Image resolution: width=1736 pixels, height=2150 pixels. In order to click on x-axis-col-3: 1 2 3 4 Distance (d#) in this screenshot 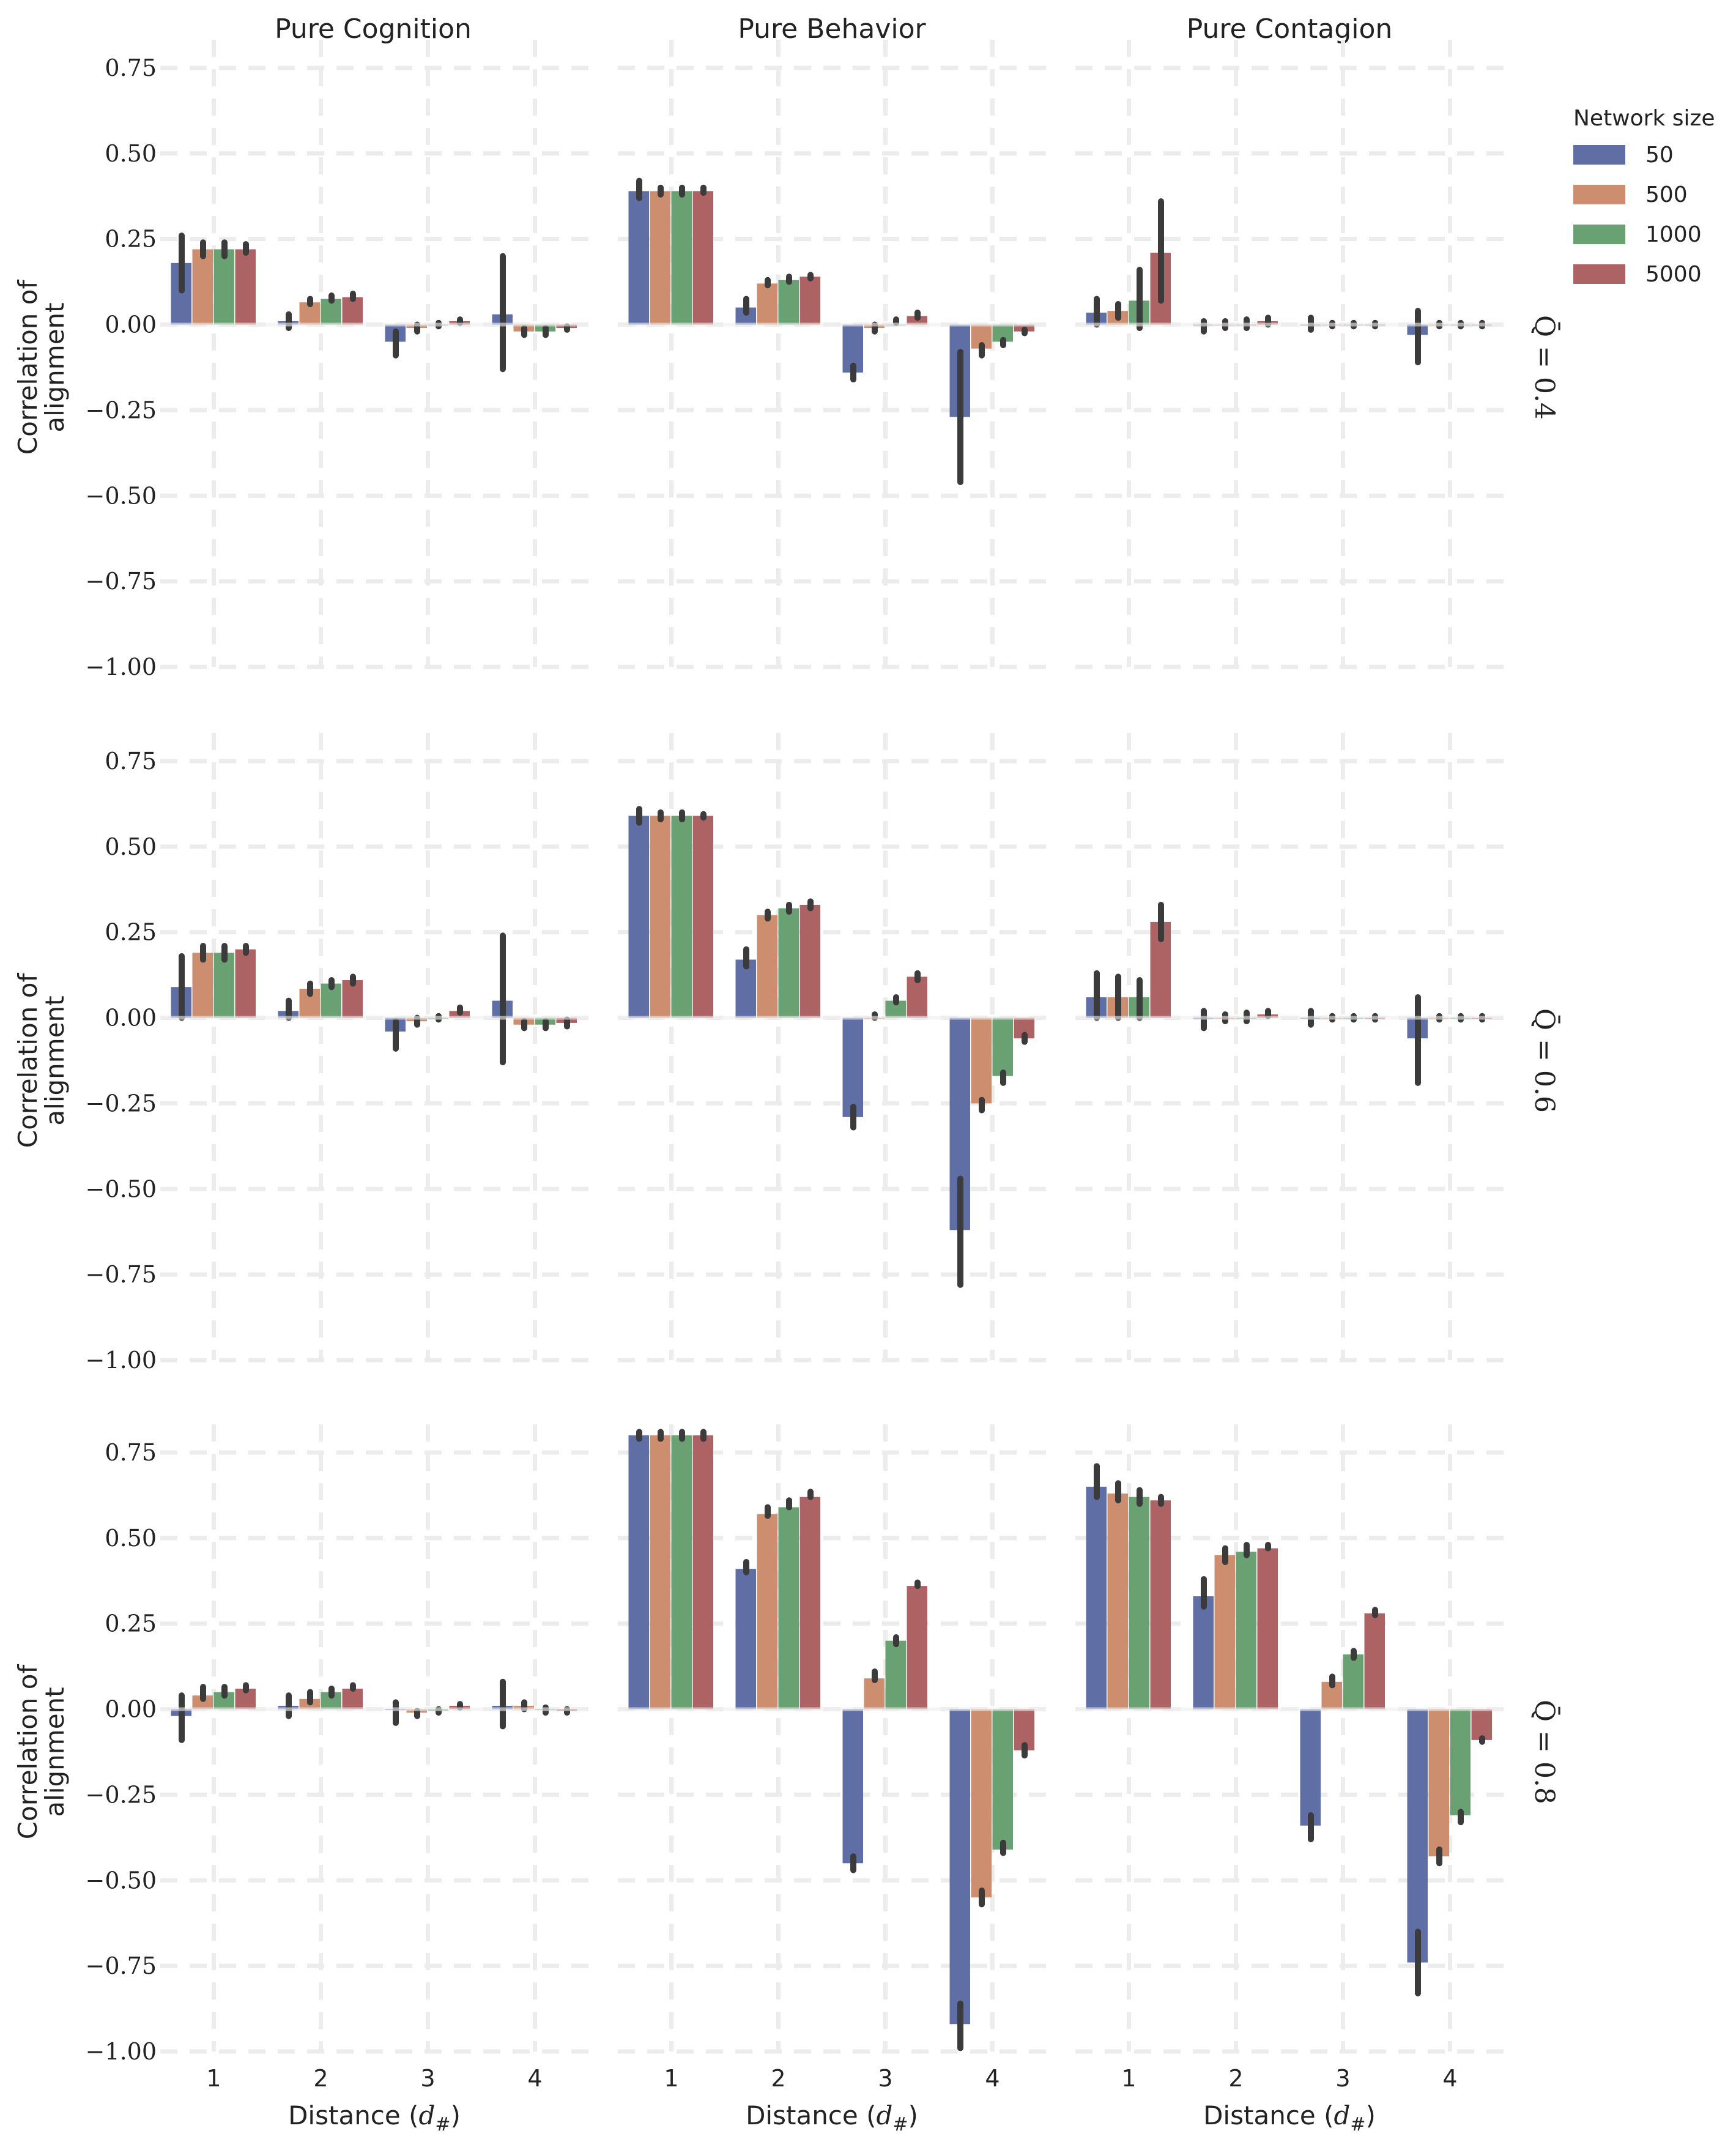, I will do `click(1289, 2100)`.